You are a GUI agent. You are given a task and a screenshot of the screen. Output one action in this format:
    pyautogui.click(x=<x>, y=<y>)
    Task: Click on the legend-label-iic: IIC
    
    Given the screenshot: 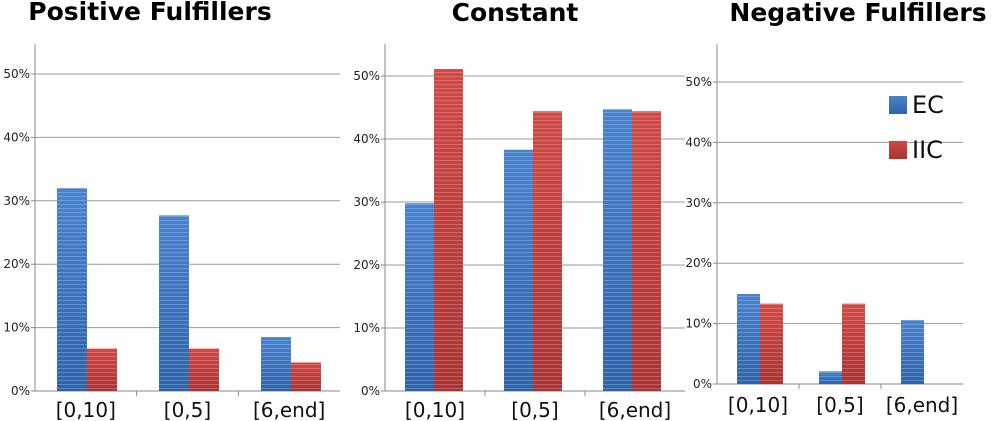 What is the action you would take?
    pyautogui.click(x=927, y=150)
    